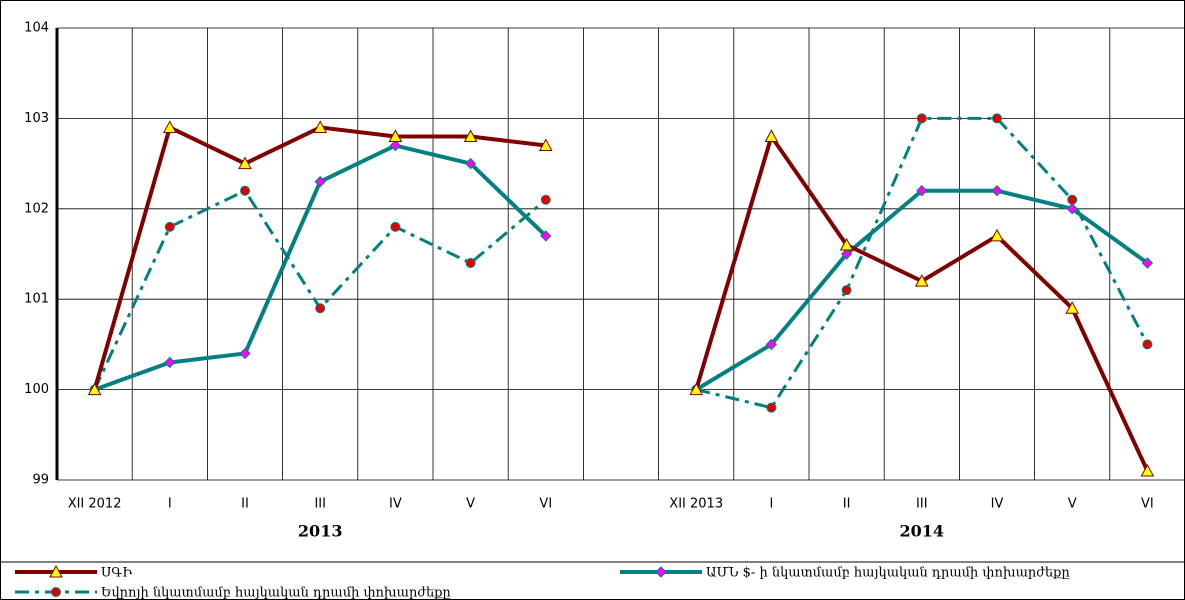 This screenshot has height=600, width=1185. Describe the element at coordinates (36, 118) in the screenshot. I see `y-tick-label: 103` at that location.